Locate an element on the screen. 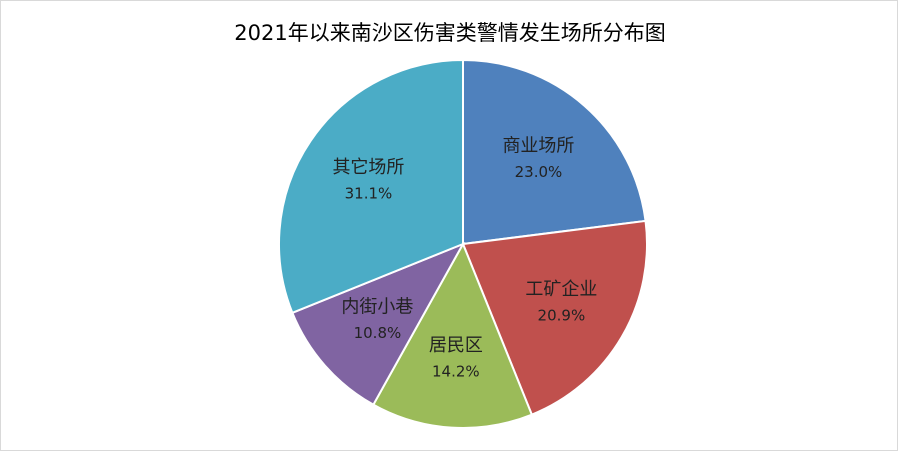  slice-value-label: 14.2% is located at coordinates (456, 371).